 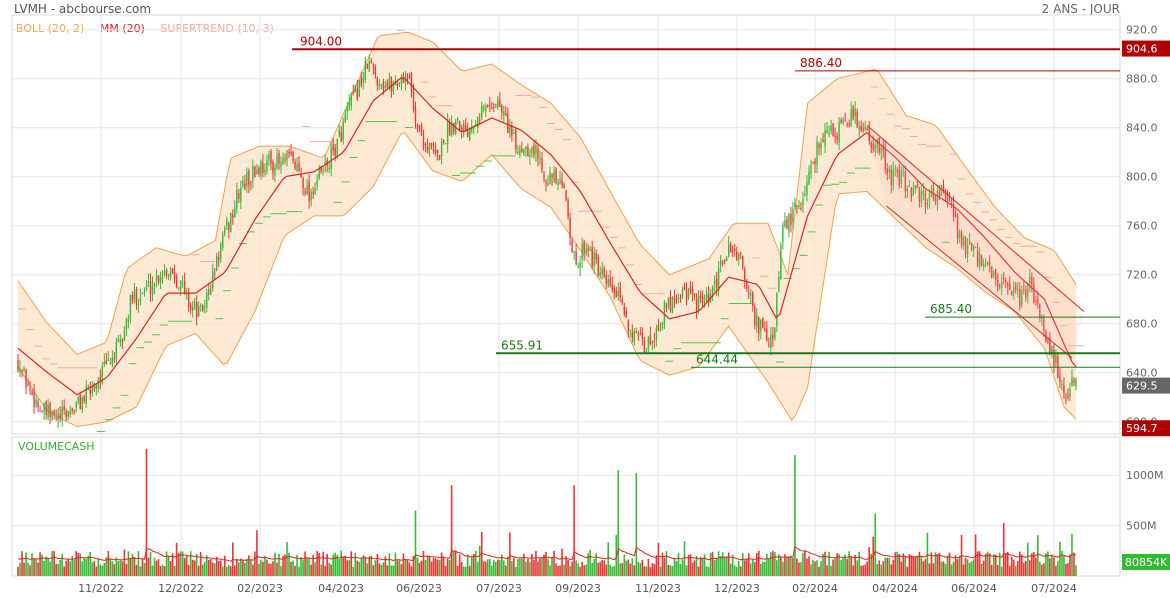 What do you see at coordinates (122, 28) in the screenshot?
I see `legend-moving-average: MM (20)` at bounding box center [122, 28].